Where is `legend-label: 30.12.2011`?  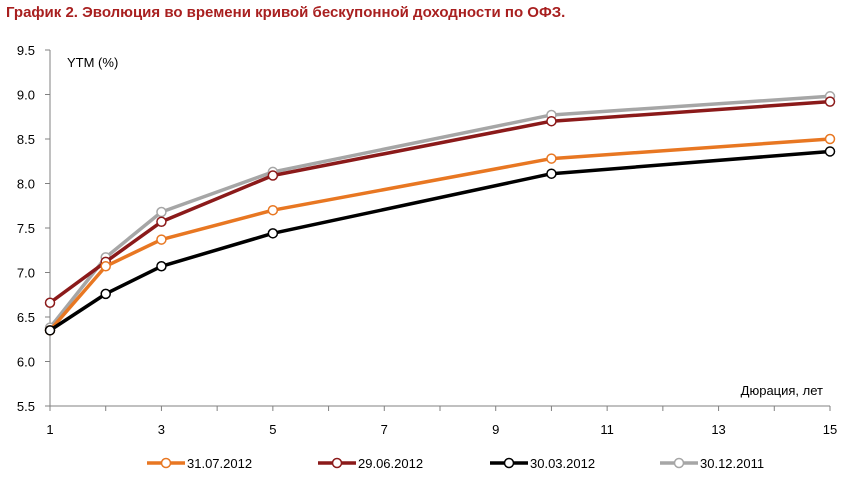
legend-label: 30.12.2011 is located at coordinates (732, 463).